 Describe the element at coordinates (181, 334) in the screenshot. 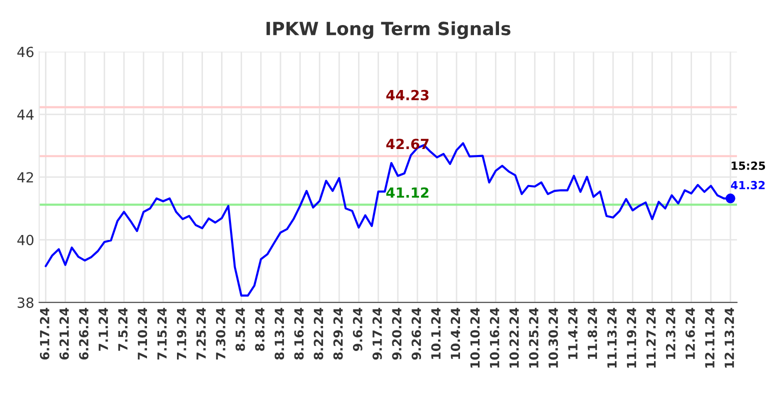

I see `x-tick-label: 7.19.24` at that location.